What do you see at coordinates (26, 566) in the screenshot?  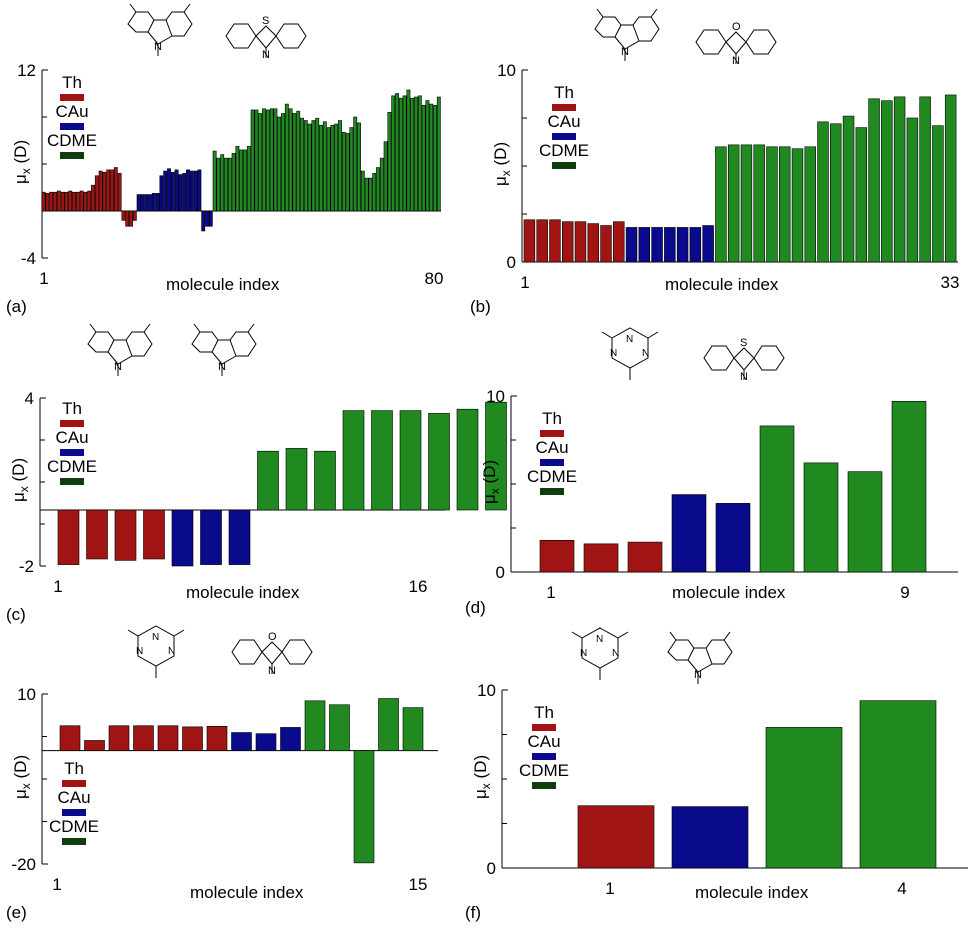 I see `y-tick-label: -2` at bounding box center [26, 566].